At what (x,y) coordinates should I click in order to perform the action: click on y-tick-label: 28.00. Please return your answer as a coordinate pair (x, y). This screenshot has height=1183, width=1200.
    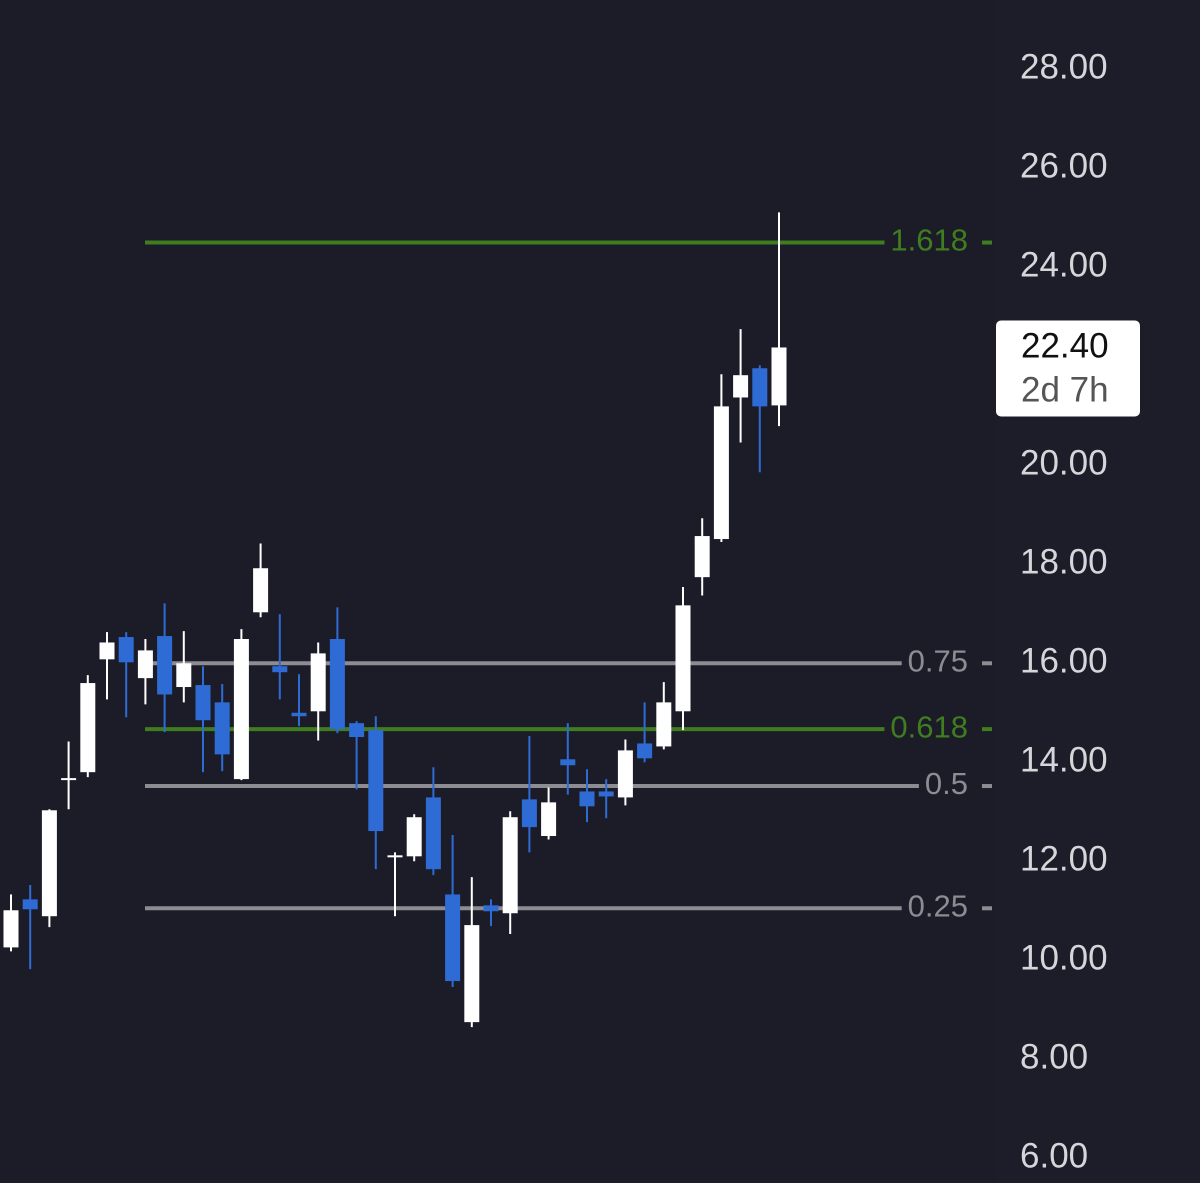
    Looking at the image, I should click on (1064, 67).